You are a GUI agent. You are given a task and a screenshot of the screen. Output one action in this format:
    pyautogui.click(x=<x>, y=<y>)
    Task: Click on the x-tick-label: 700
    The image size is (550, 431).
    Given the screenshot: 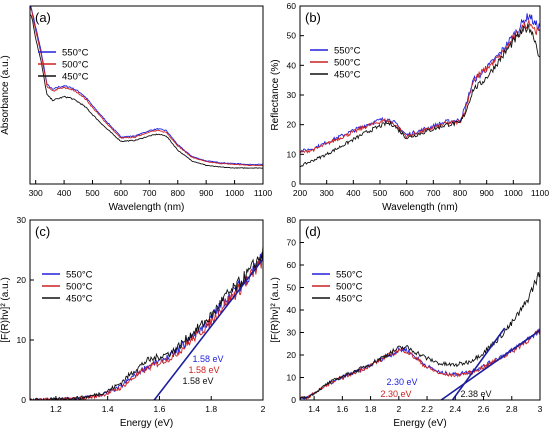 What is the action you would take?
    pyautogui.click(x=433, y=193)
    